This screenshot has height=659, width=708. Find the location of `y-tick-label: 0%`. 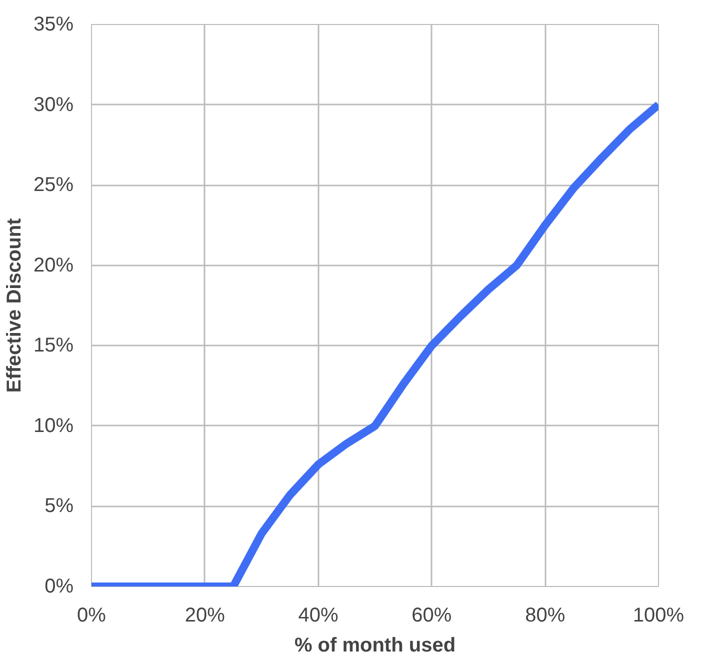

y-tick-label: 0% is located at coordinates (59, 587).